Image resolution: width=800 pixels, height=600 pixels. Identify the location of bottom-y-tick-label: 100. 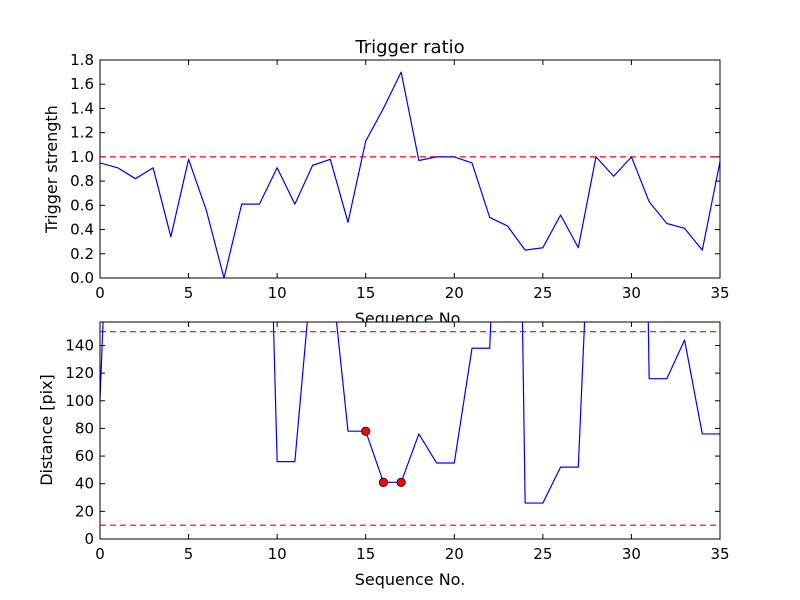
(79, 401).